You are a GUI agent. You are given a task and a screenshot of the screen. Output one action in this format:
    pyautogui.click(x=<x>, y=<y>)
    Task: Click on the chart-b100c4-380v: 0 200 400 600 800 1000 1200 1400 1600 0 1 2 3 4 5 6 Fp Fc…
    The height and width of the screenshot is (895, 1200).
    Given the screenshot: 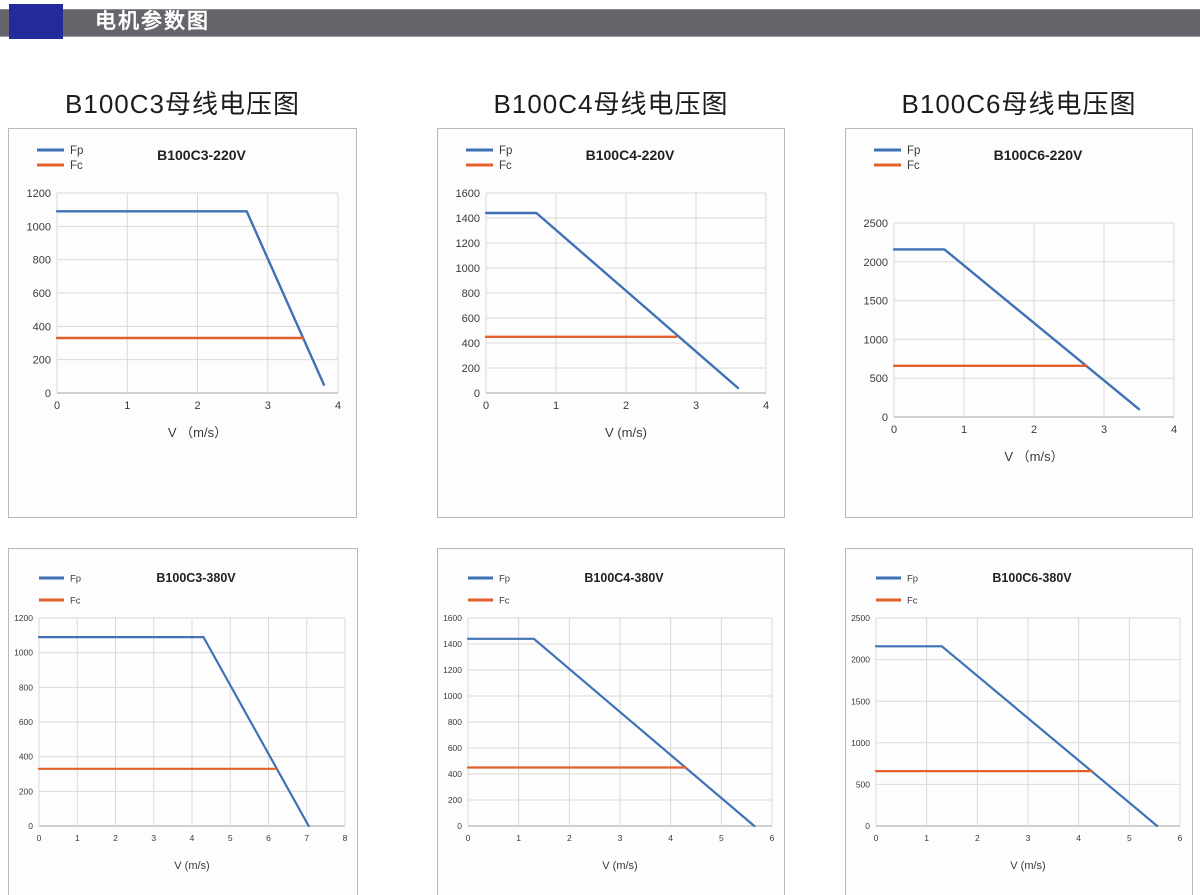 What is the action you would take?
    pyautogui.click(x=609, y=721)
    